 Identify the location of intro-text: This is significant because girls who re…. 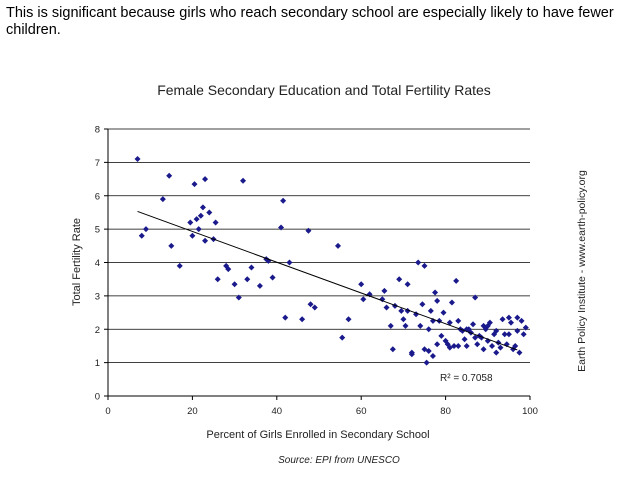
(310, 21).